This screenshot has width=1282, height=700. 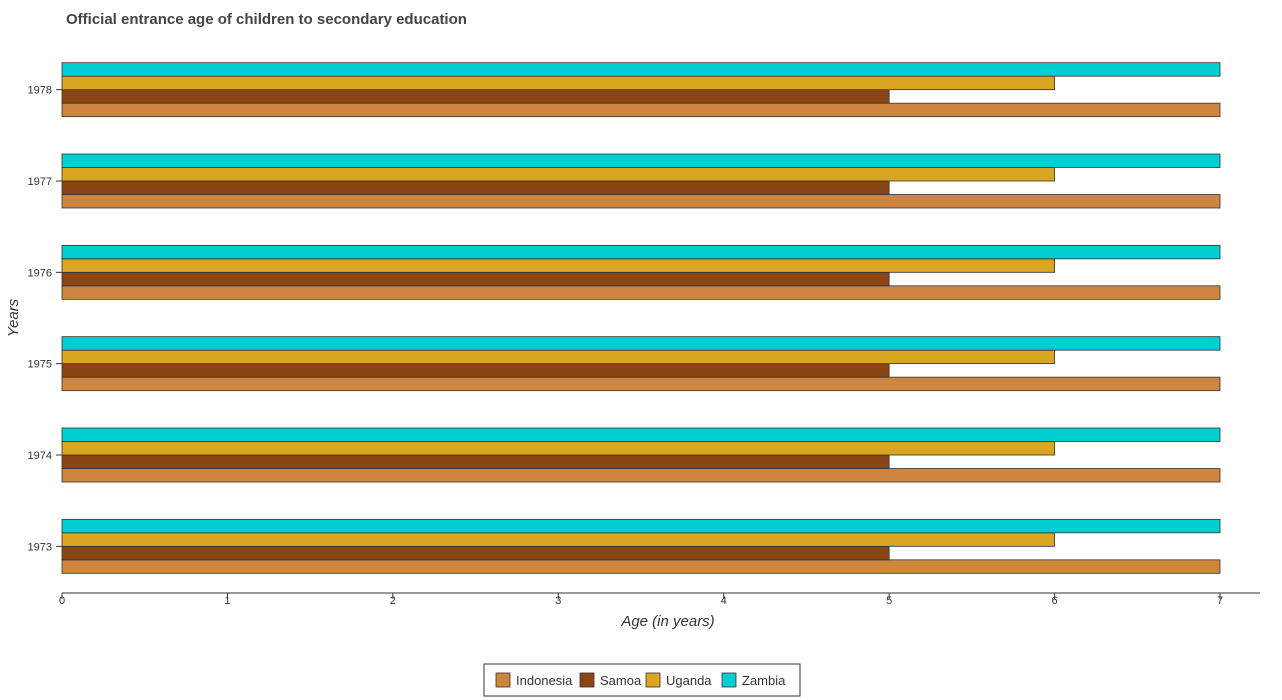 What do you see at coordinates (641, 526) in the screenshot?
I see `bar-zambia-1973` at bounding box center [641, 526].